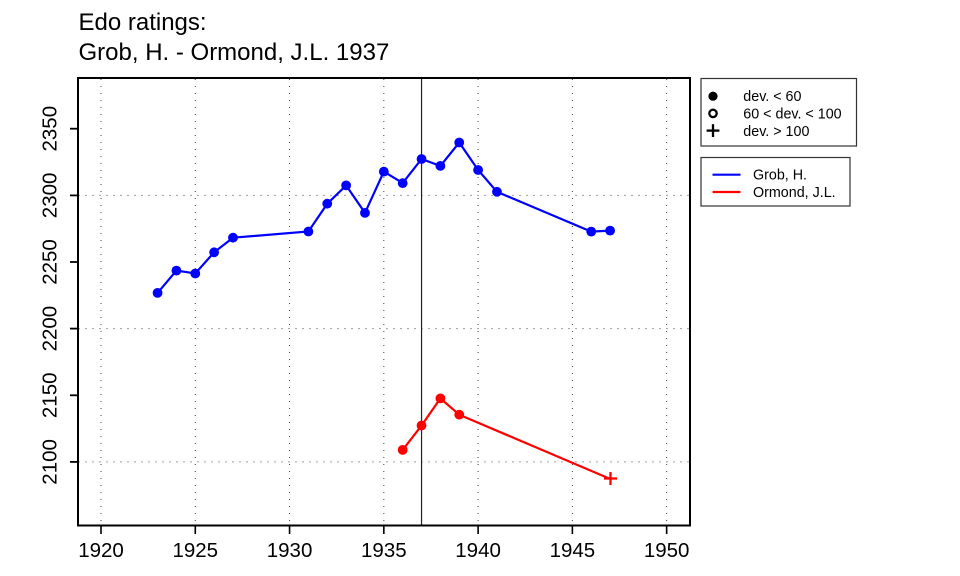 The width and height of the screenshot is (960, 576). What do you see at coordinates (573, 550) in the screenshot?
I see `svg-text: 1945` at bounding box center [573, 550].